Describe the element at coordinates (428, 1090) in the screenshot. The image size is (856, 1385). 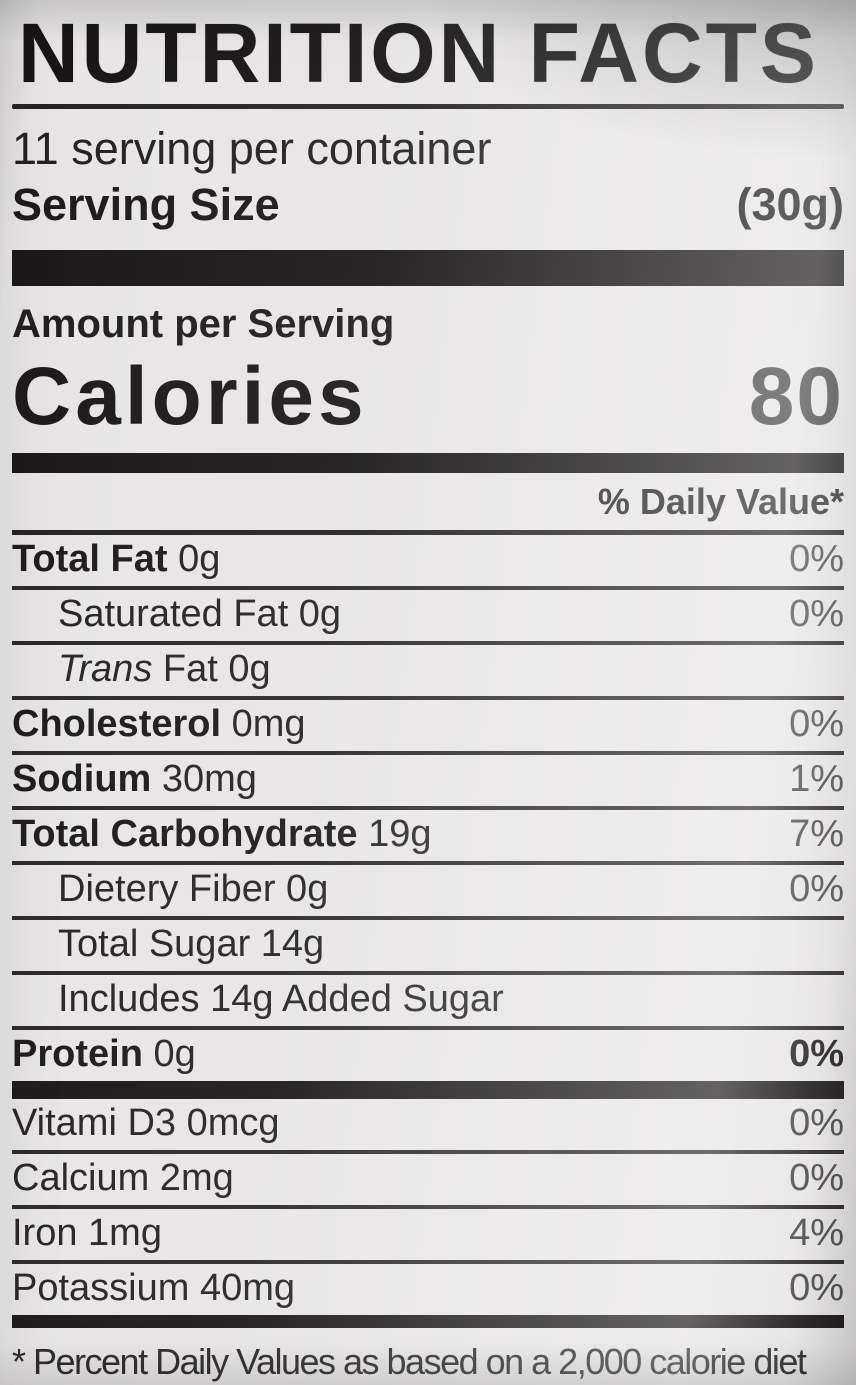
I see `thick-divider-protein` at that location.